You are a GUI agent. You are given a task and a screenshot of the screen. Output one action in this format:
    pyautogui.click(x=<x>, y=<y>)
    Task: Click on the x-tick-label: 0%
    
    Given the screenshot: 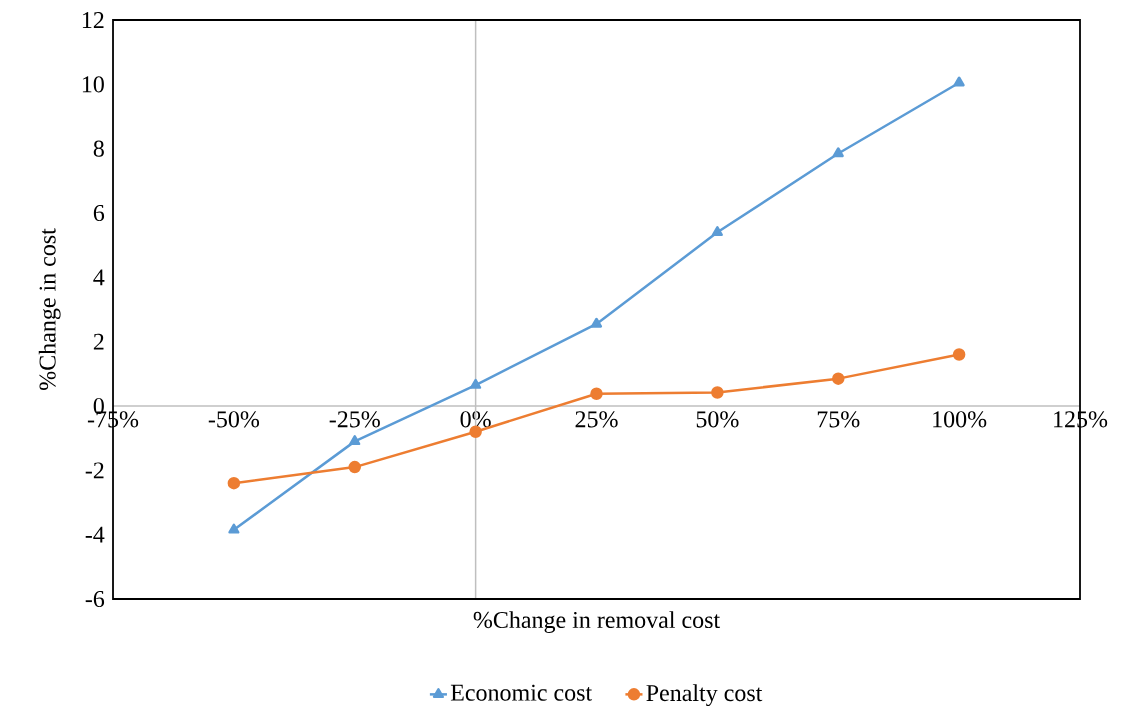 What is the action you would take?
    pyautogui.click(x=475, y=419)
    